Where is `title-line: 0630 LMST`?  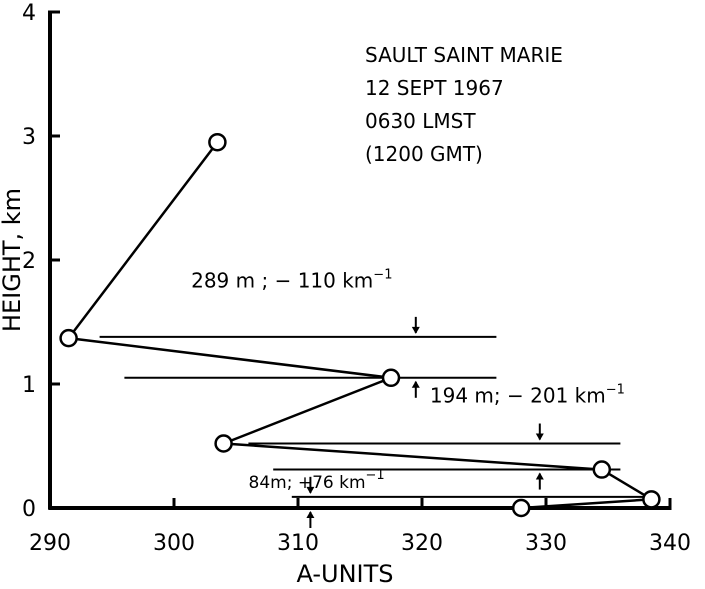
title-line: 0630 LMST is located at coordinates (420, 121).